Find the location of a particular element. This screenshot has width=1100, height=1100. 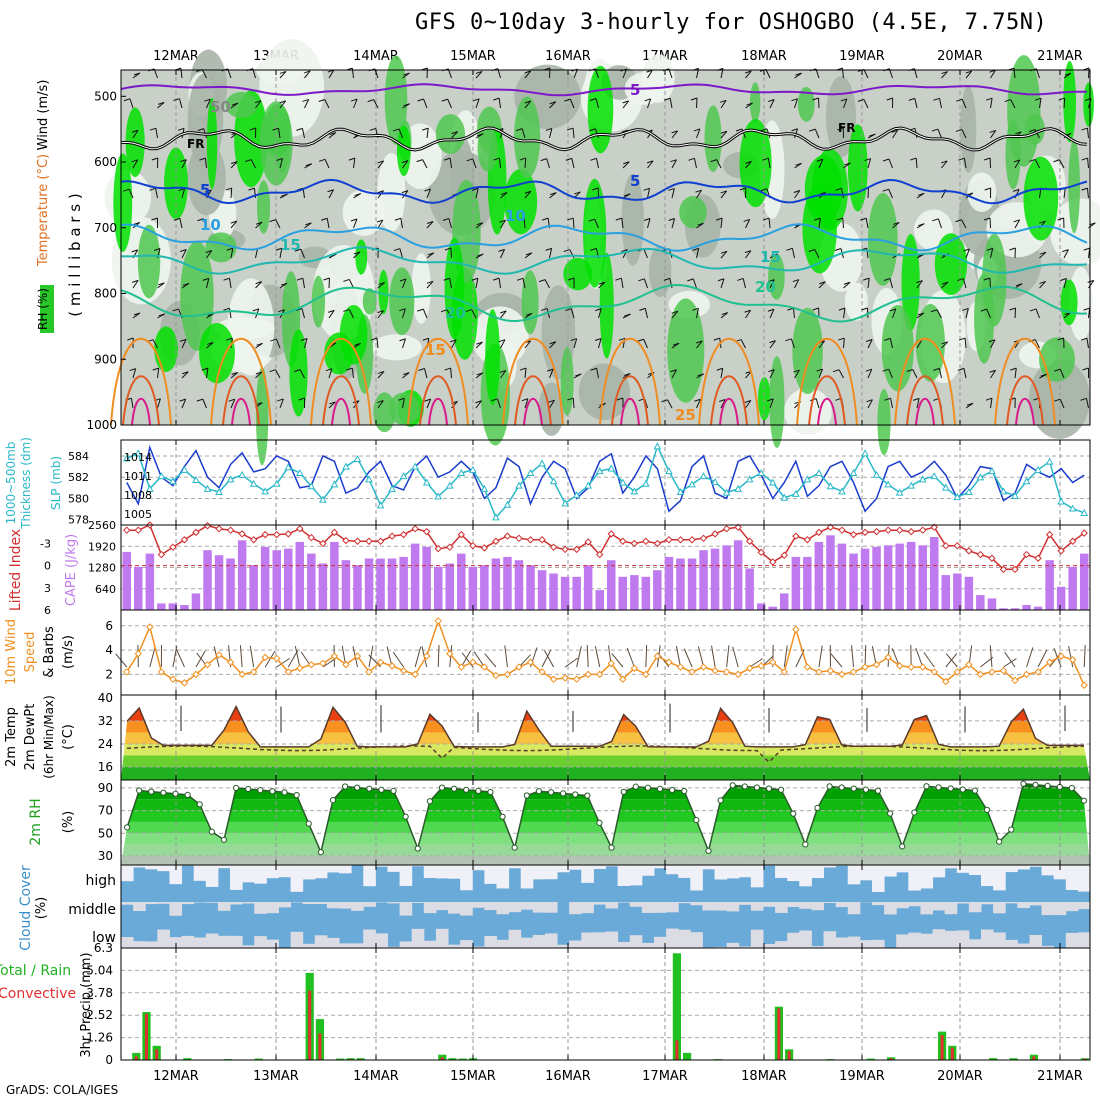

wind10m-tick: 6 is located at coordinates (109, 626).